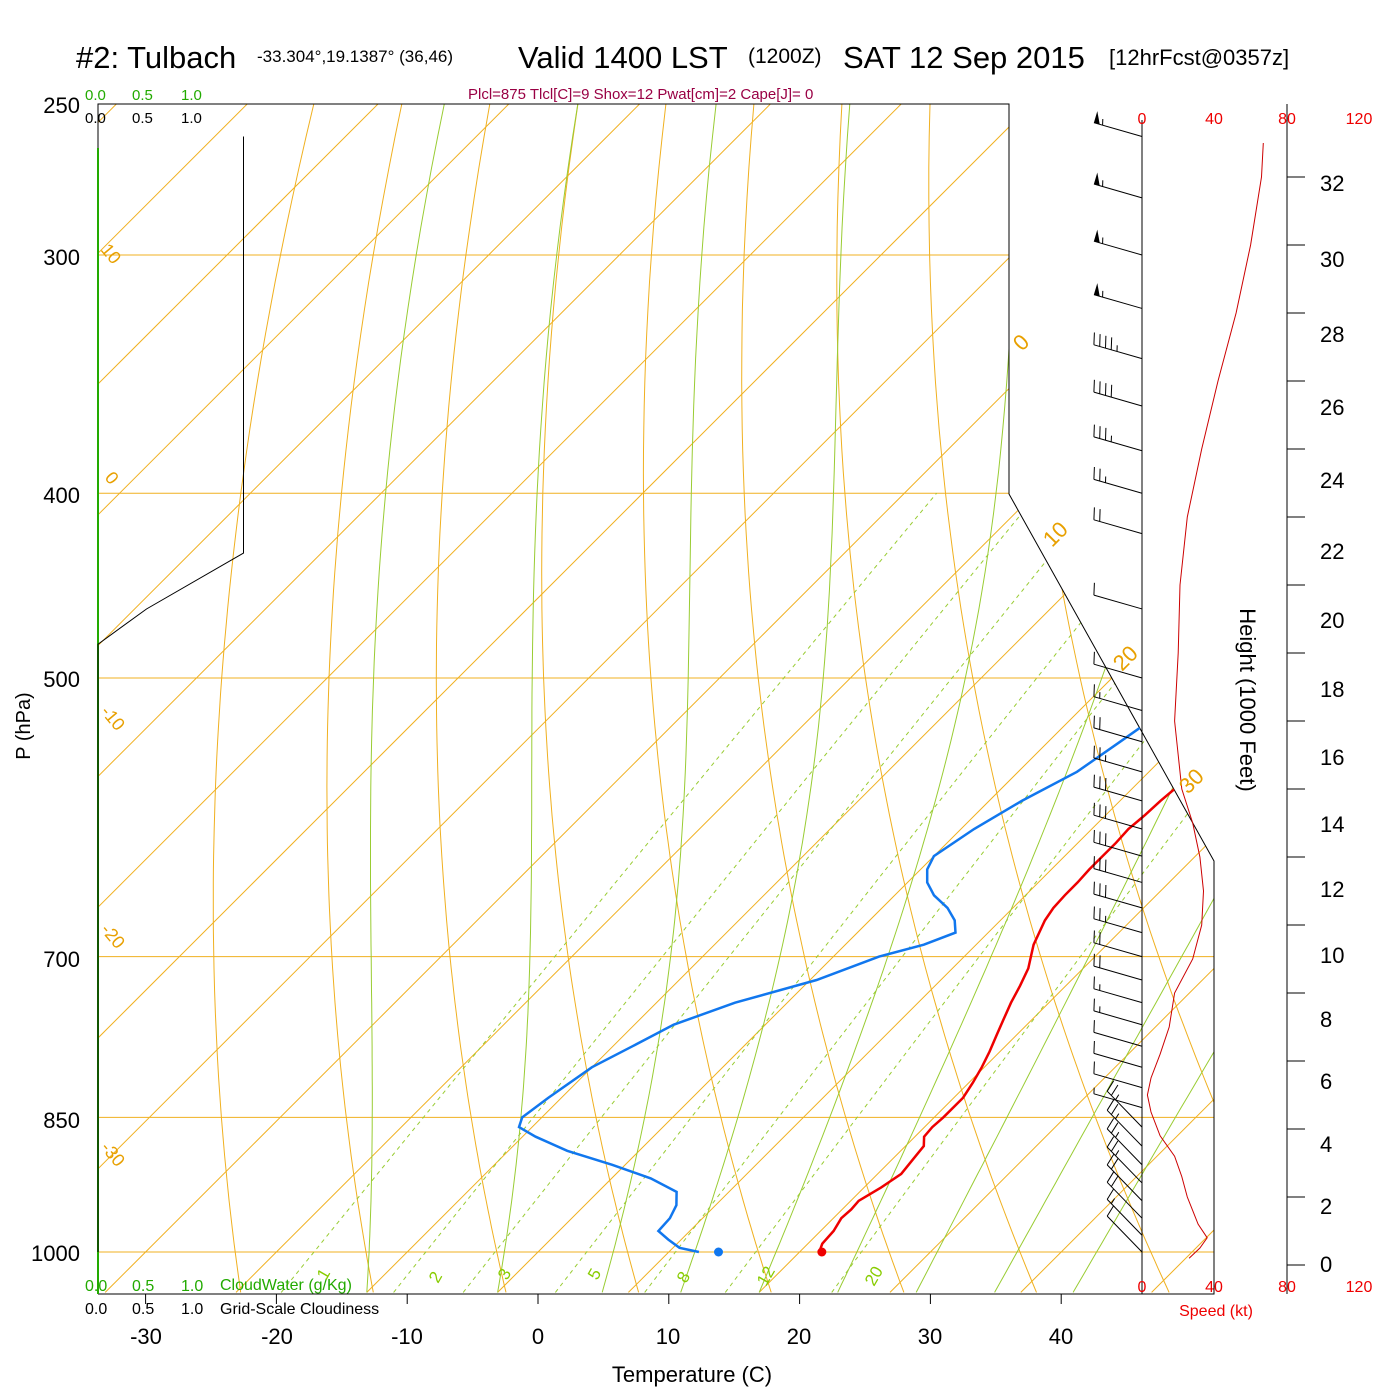 Image resolution: width=1400 pixels, height=1400 pixels. What do you see at coordinates (1332, 824) in the screenshot?
I see `height-tick-14: 14` at bounding box center [1332, 824].